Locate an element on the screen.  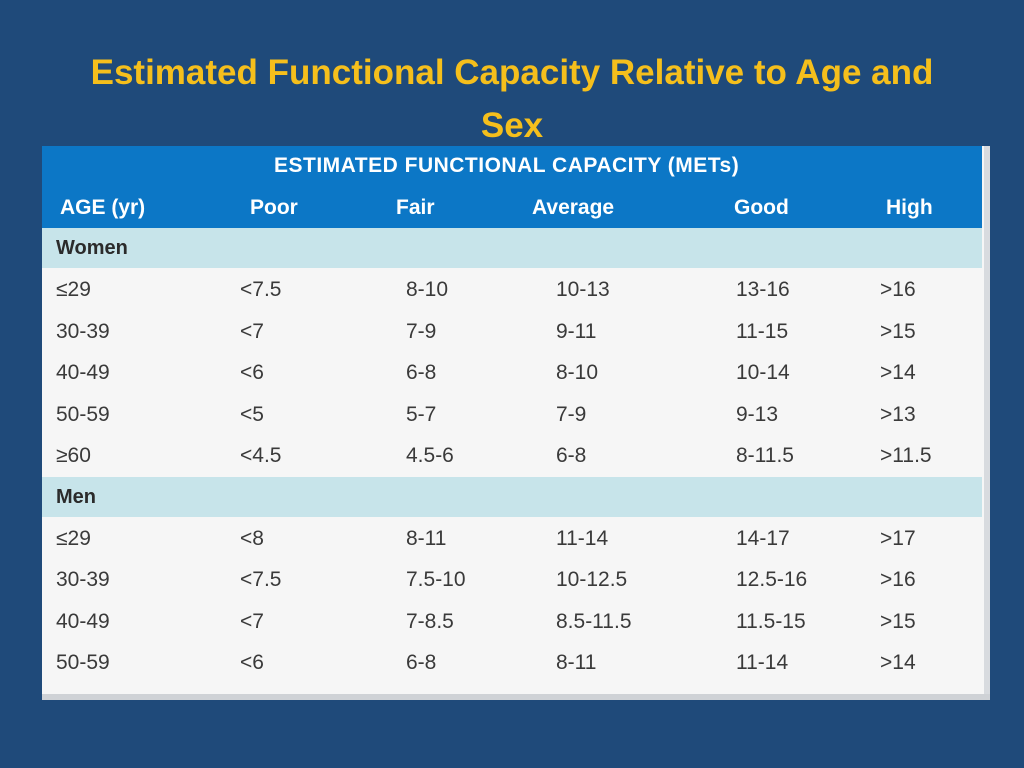
column-header-good: Good is located at coordinates (761, 207).